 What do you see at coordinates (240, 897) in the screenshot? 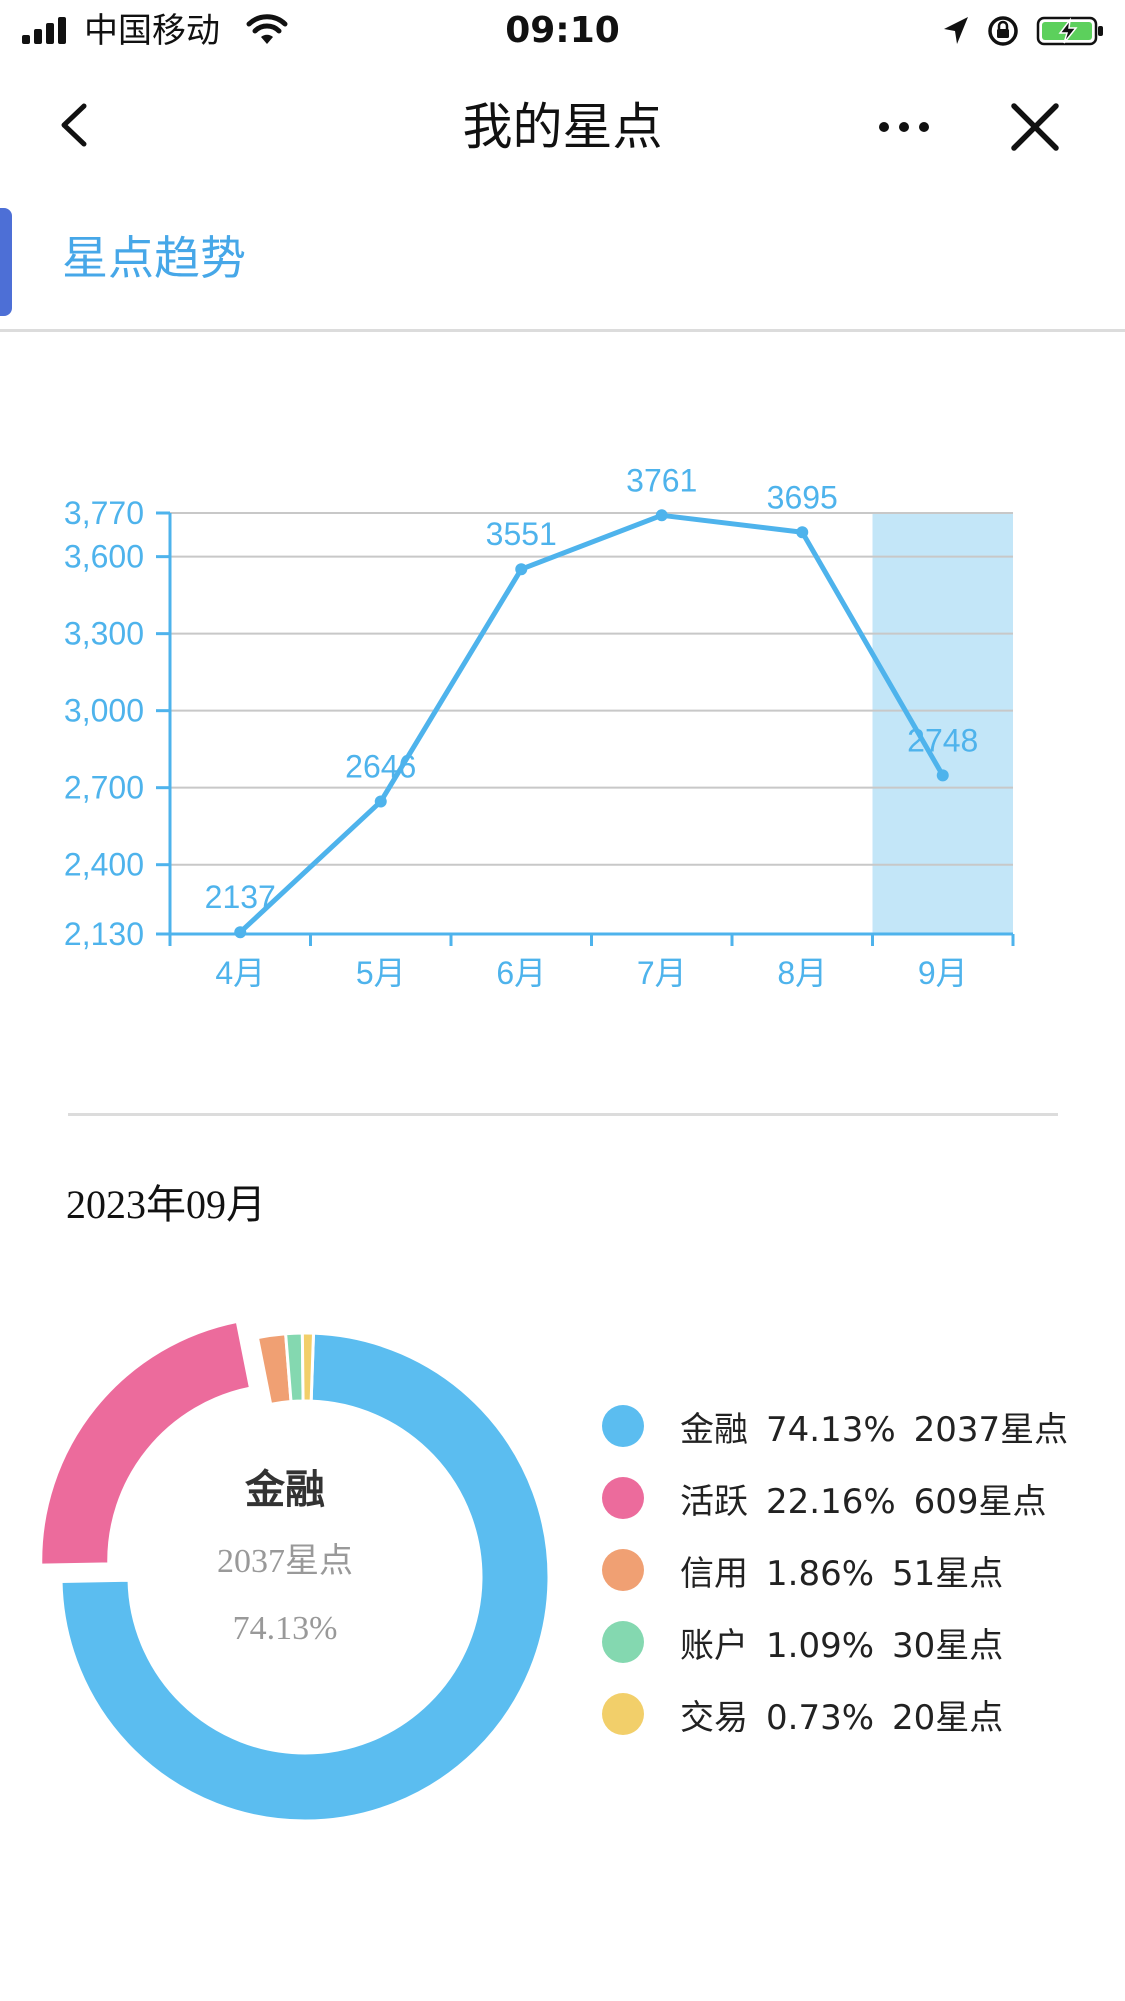
I see `data-label: 2137` at bounding box center [240, 897].